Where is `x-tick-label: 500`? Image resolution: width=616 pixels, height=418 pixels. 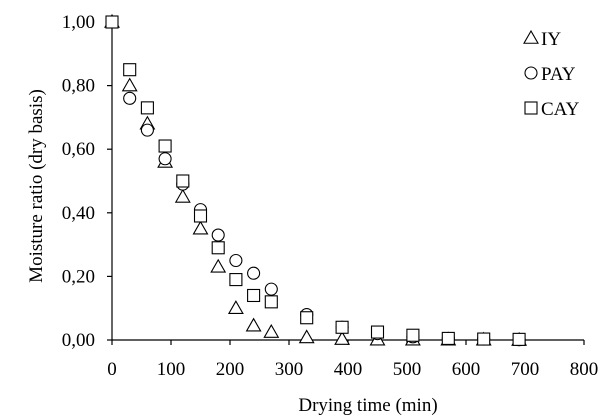 x-tick-label: 500 is located at coordinates (407, 369).